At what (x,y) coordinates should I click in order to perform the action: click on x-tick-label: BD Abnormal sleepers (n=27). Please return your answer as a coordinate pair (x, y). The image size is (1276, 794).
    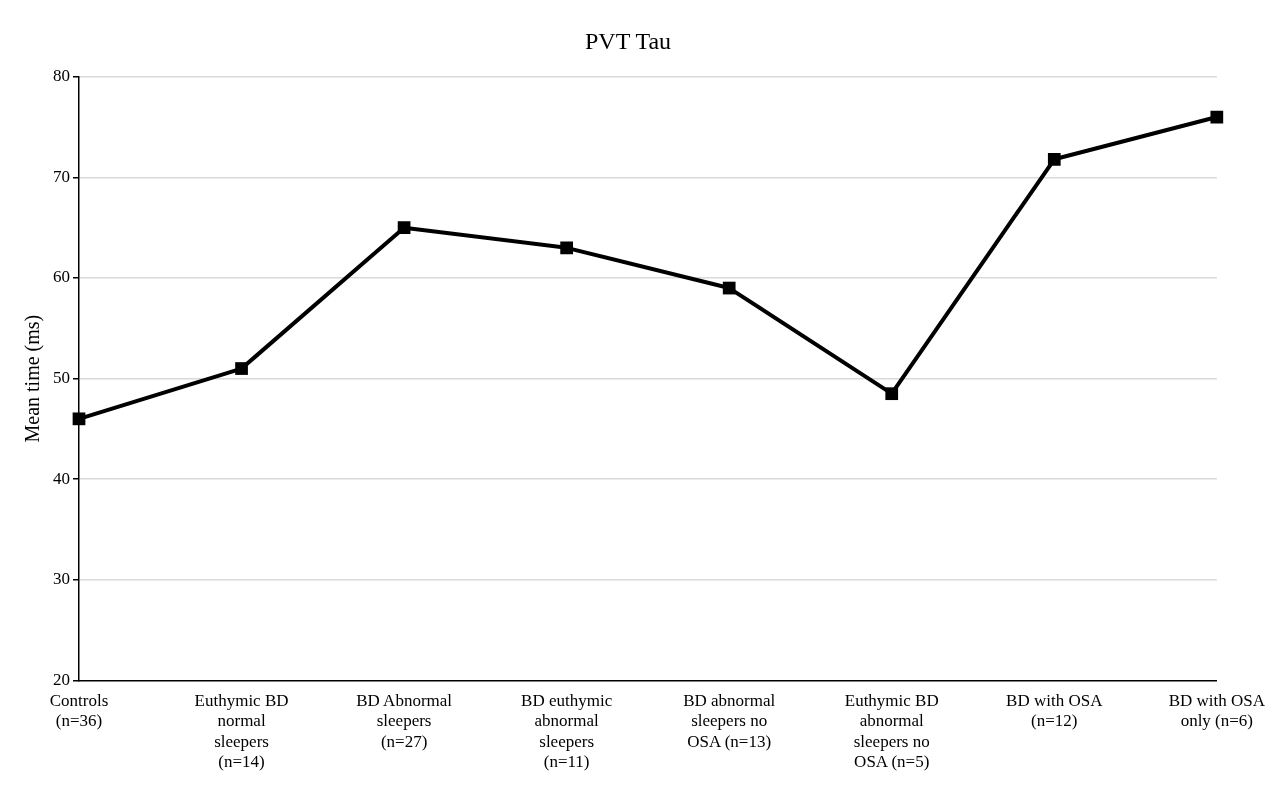
    Looking at the image, I should click on (404, 721).